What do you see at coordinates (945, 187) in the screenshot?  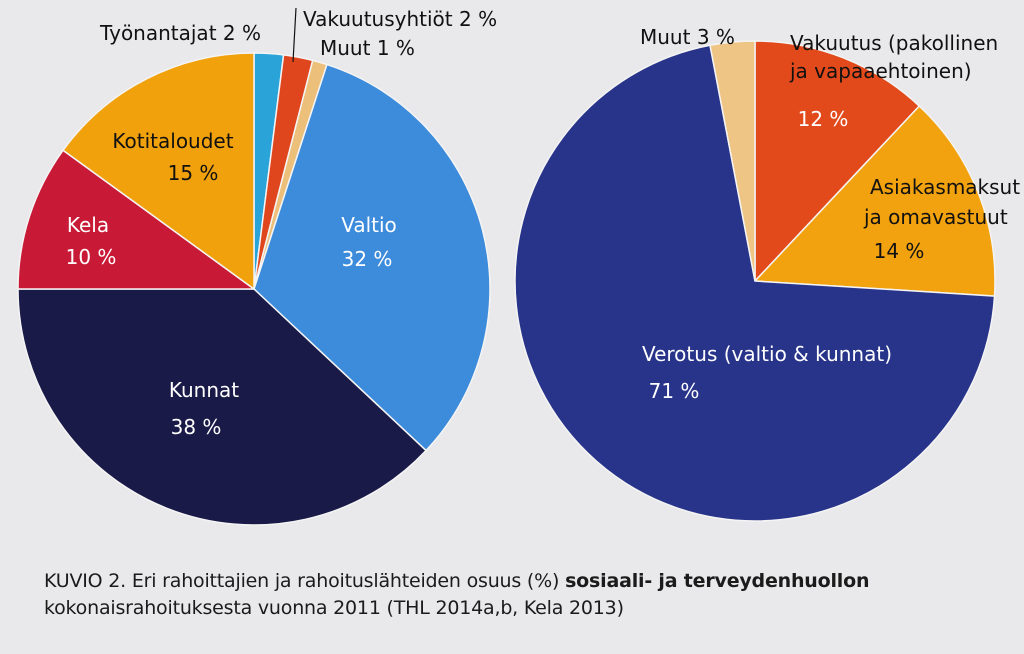 I see `label-asiakasmaksut-line1: Asiakasmaksut` at bounding box center [945, 187].